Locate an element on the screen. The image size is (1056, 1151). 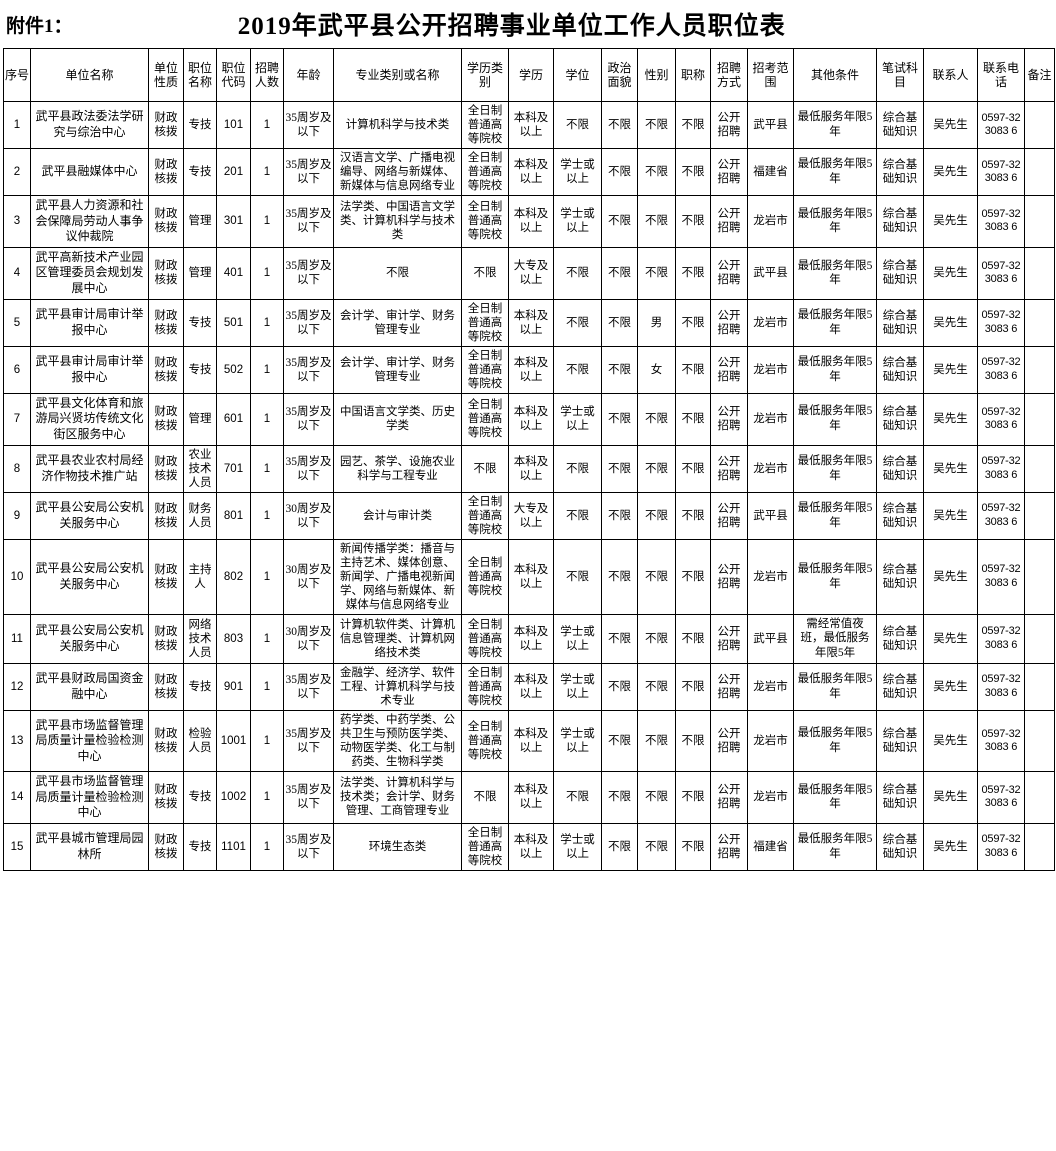
column-header-unit: 单位名称 is located at coordinates (89, 75).